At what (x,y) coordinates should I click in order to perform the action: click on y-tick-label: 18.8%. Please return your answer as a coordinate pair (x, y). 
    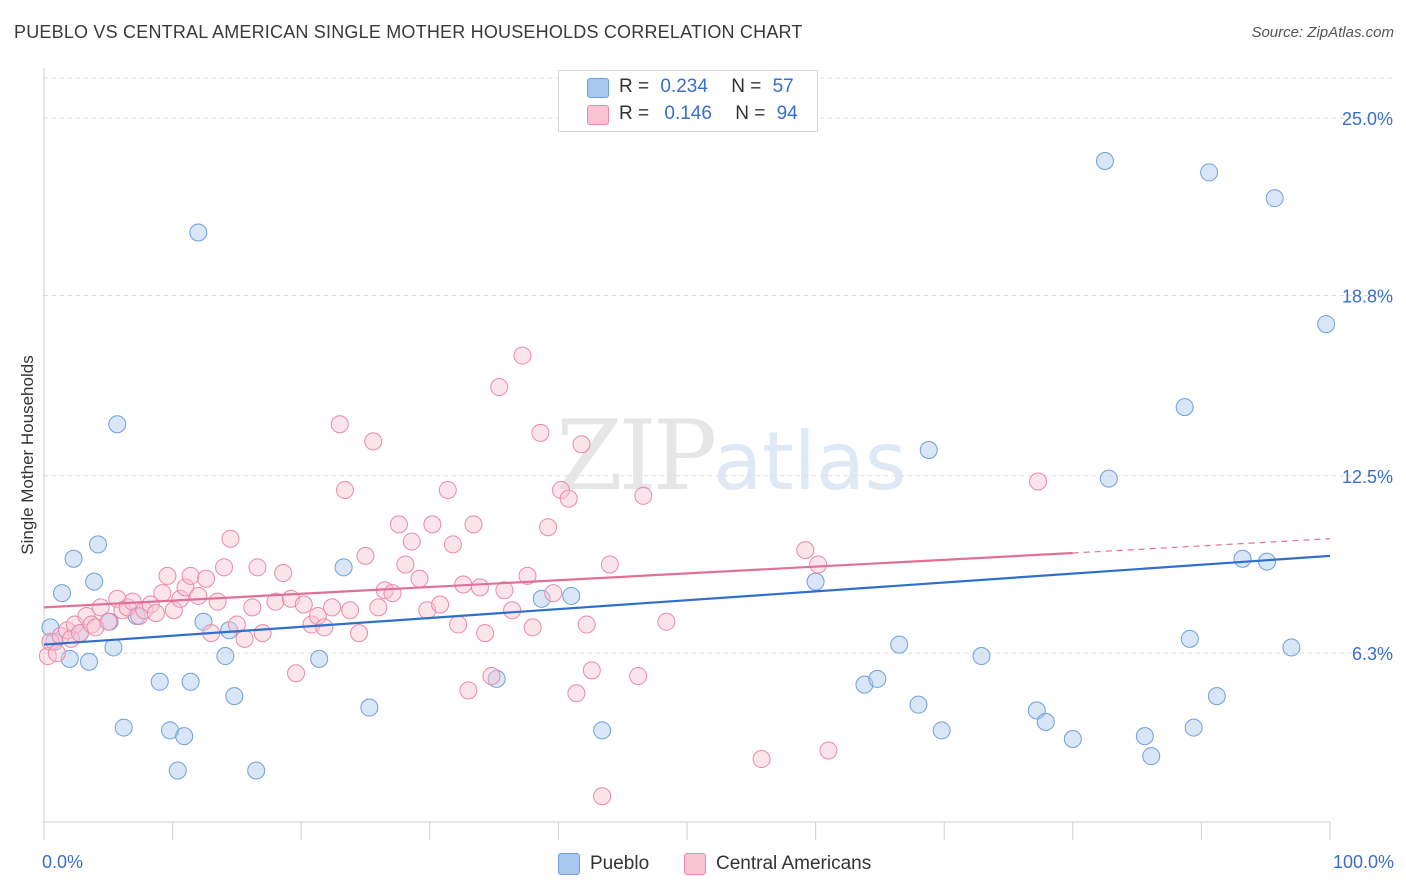
    Looking at the image, I should click on (1367, 296).